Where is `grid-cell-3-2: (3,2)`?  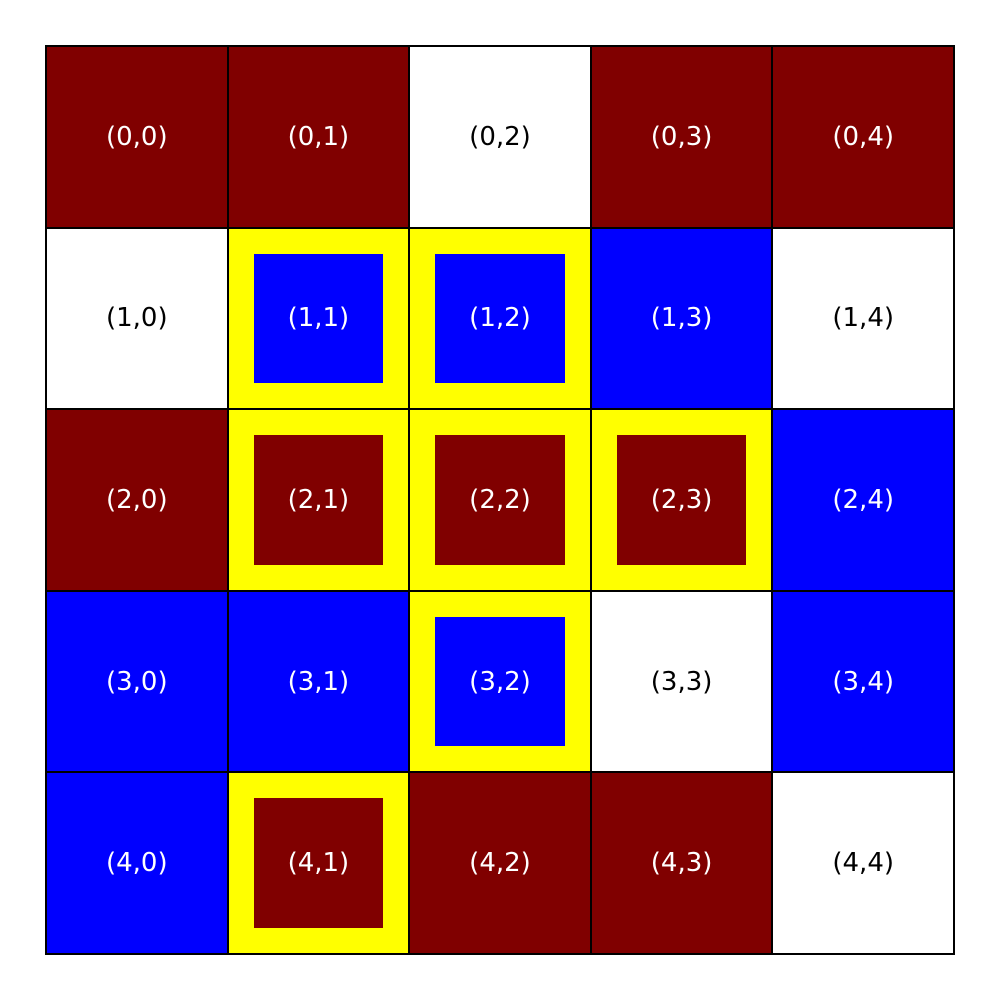
grid-cell-3-2: (3,2) is located at coordinates (500, 681).